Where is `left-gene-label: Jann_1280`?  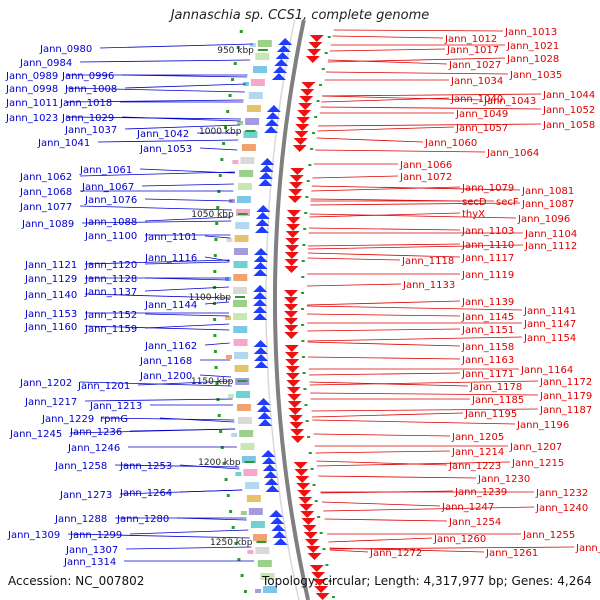
left-gene-label: Jann_1280 is located at coordinates (142, 519).